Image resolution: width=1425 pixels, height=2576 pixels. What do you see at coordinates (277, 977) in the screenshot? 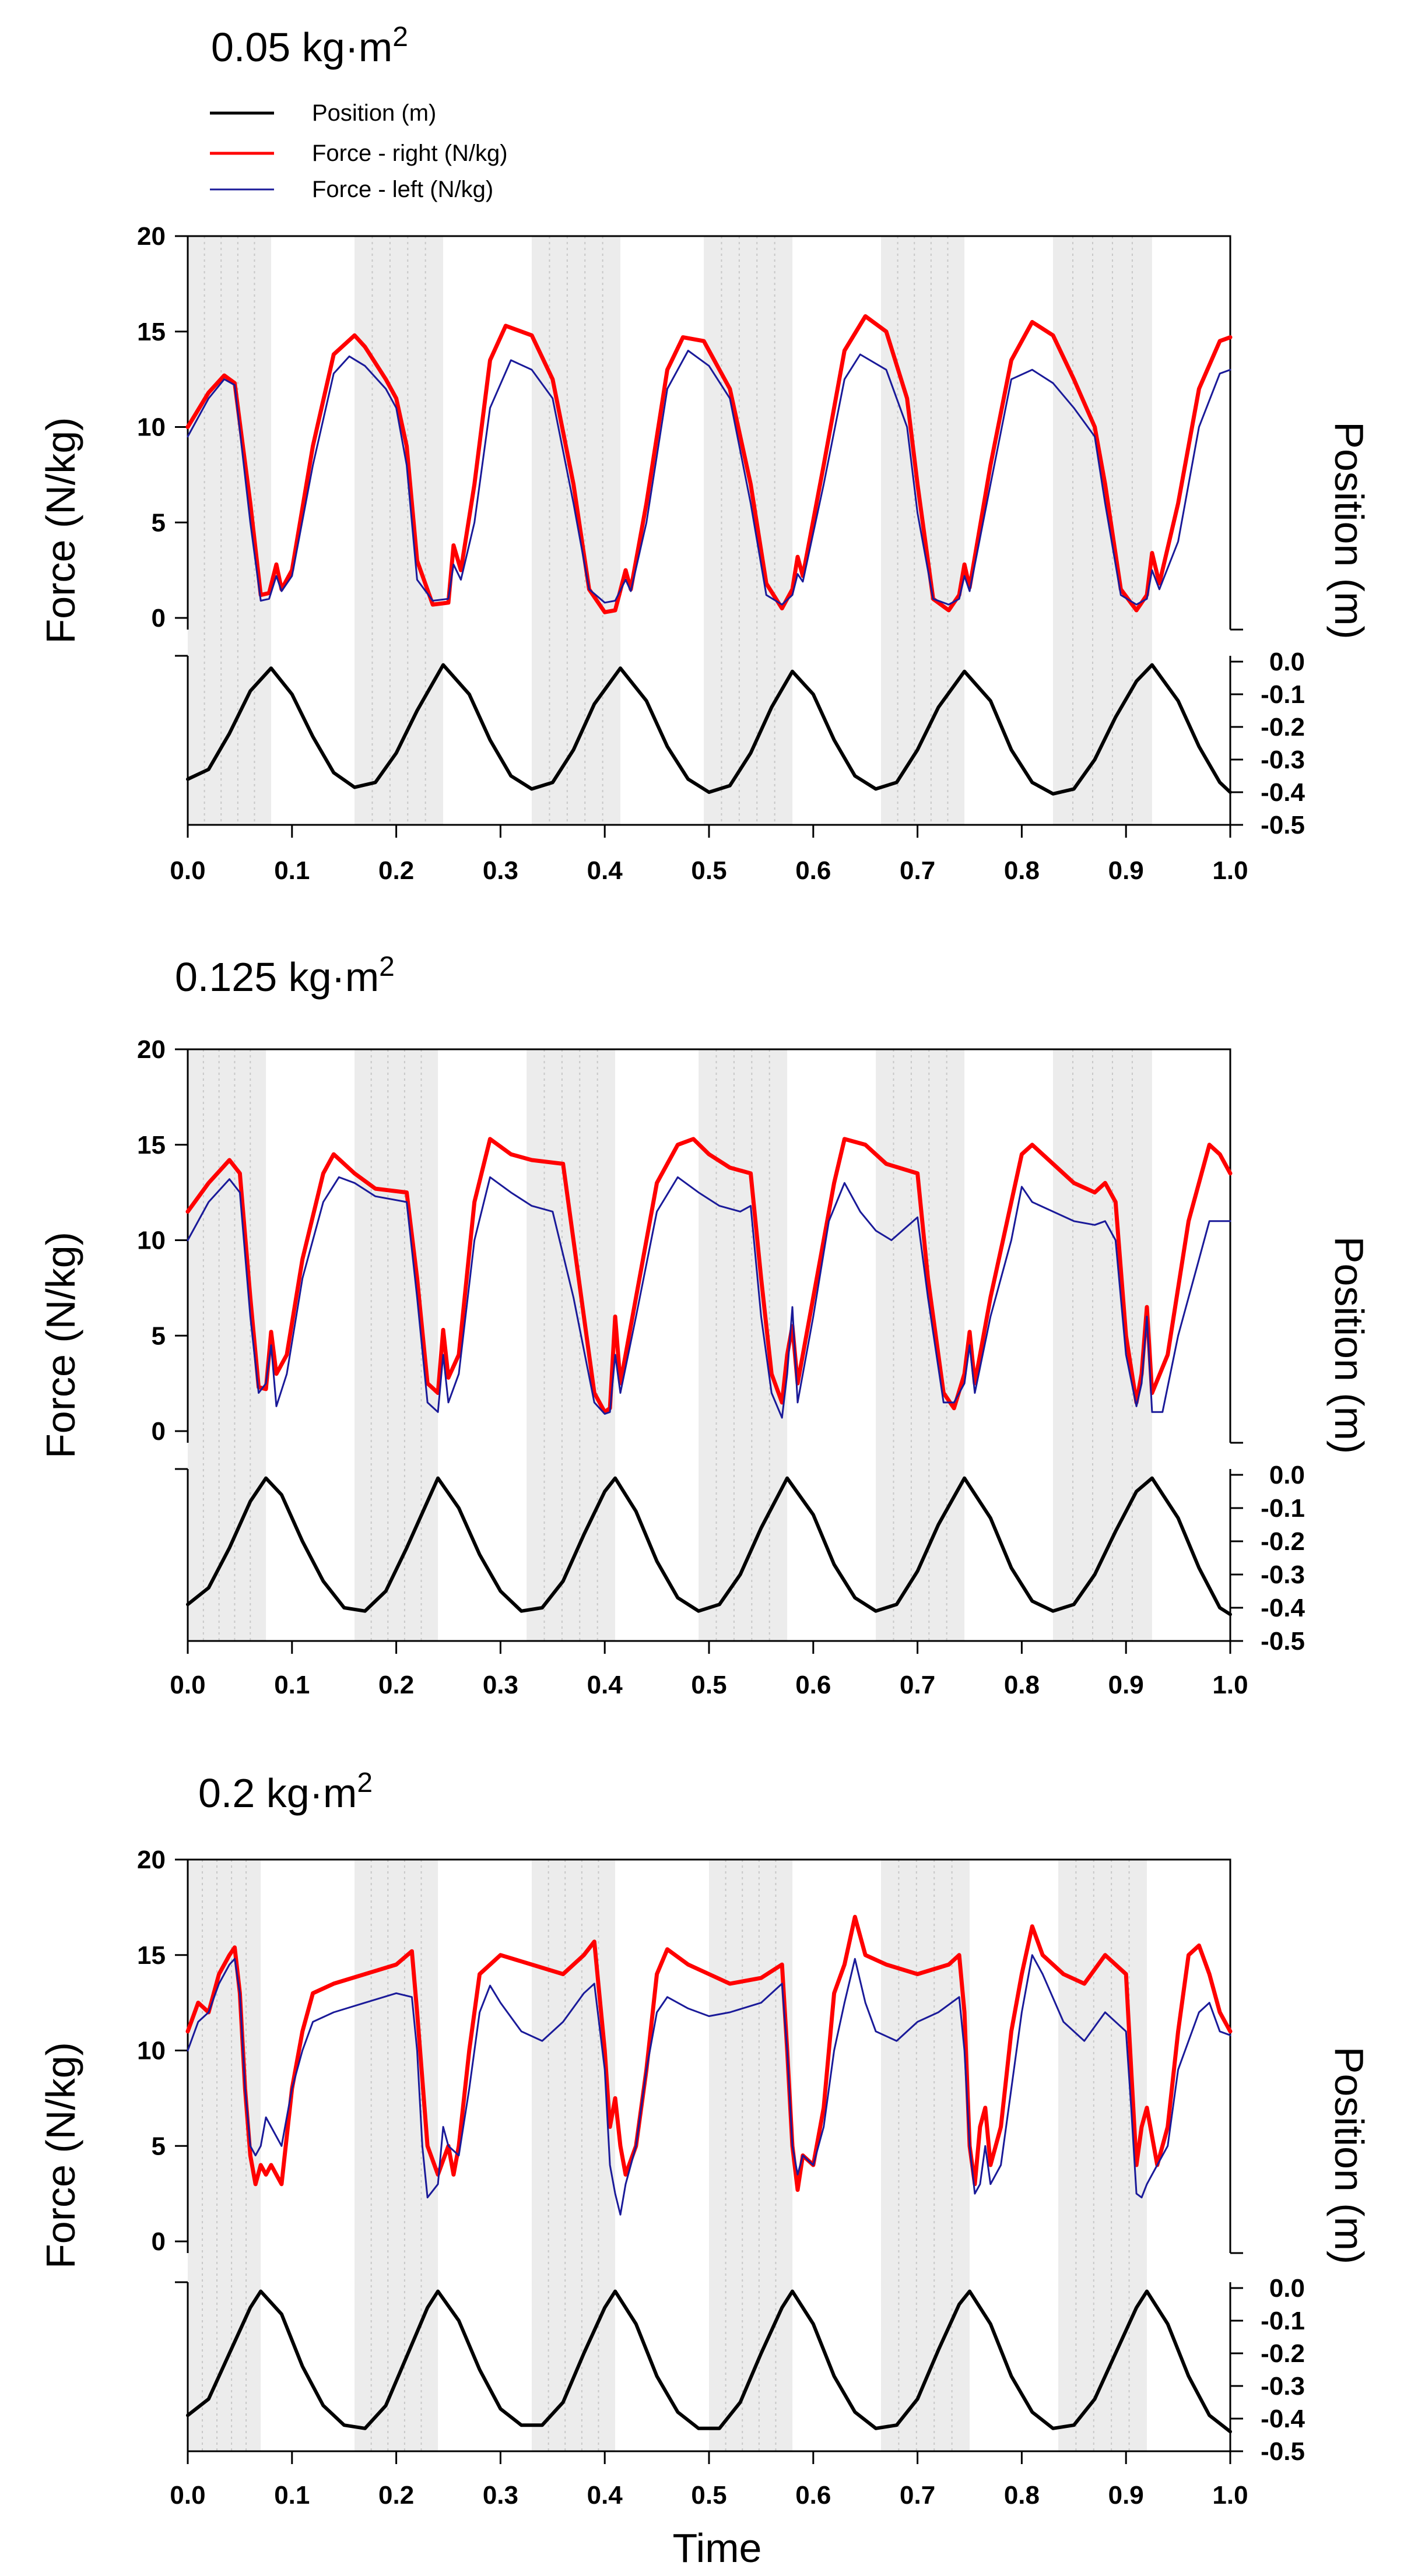
I see `panel-title-text: 0.125 kg·m` at bounding box center [277, 977].